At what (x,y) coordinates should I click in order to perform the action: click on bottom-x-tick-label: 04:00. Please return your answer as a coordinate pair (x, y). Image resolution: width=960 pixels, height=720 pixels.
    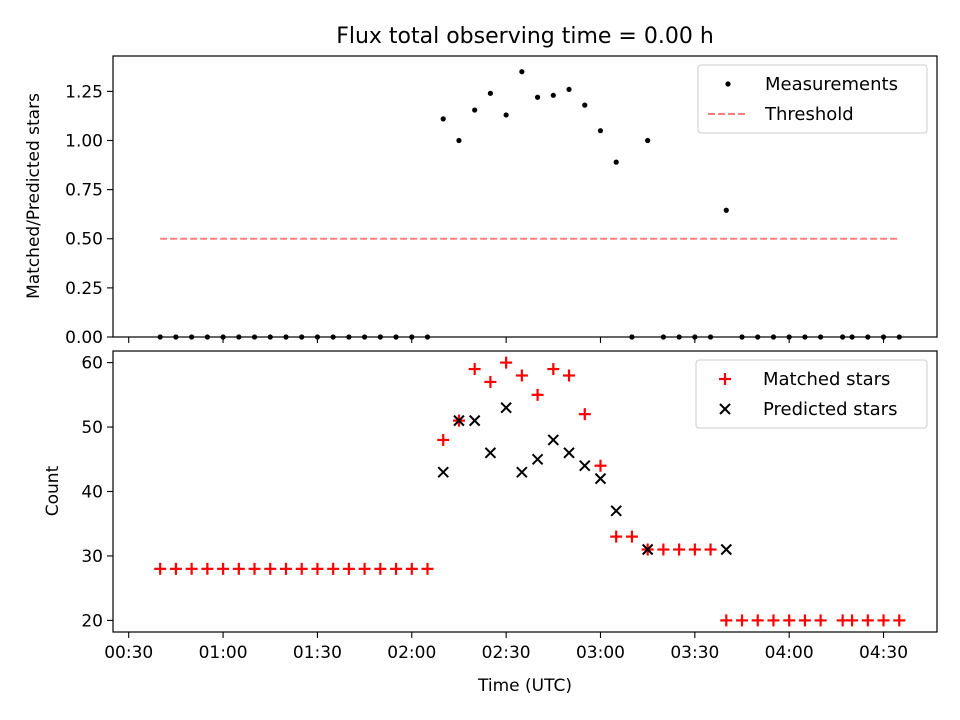
    Looking at the image, I should click on (789, 653).